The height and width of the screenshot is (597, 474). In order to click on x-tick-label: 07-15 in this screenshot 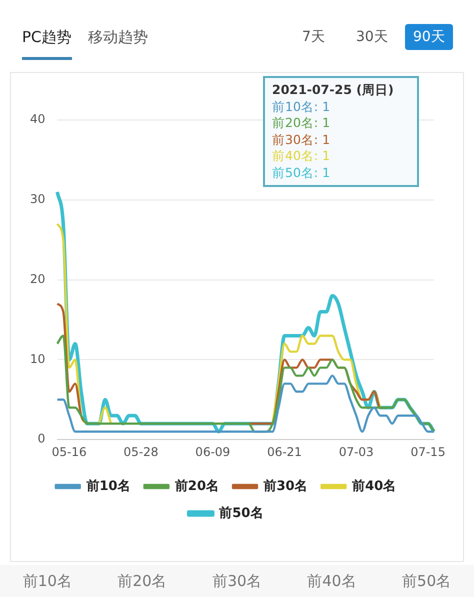, I will do `click(428, 451)`.